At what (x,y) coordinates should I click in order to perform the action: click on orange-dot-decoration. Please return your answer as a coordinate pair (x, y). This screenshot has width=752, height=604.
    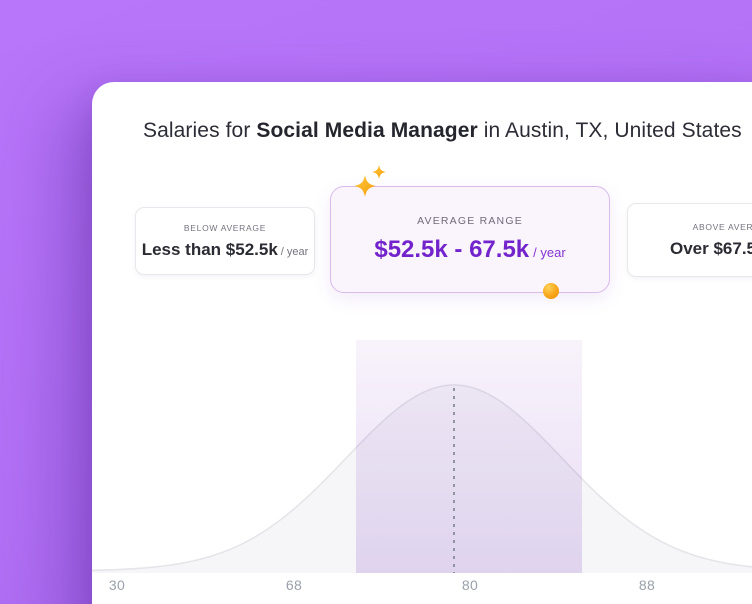
    Looking at the image, I should click on (551, 291).